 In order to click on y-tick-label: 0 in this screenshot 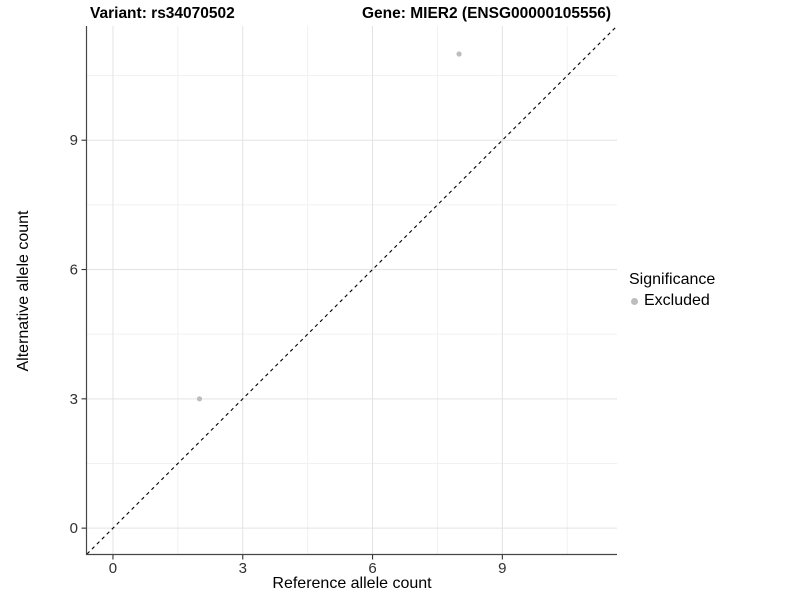, I will do `click(74, 528)`.